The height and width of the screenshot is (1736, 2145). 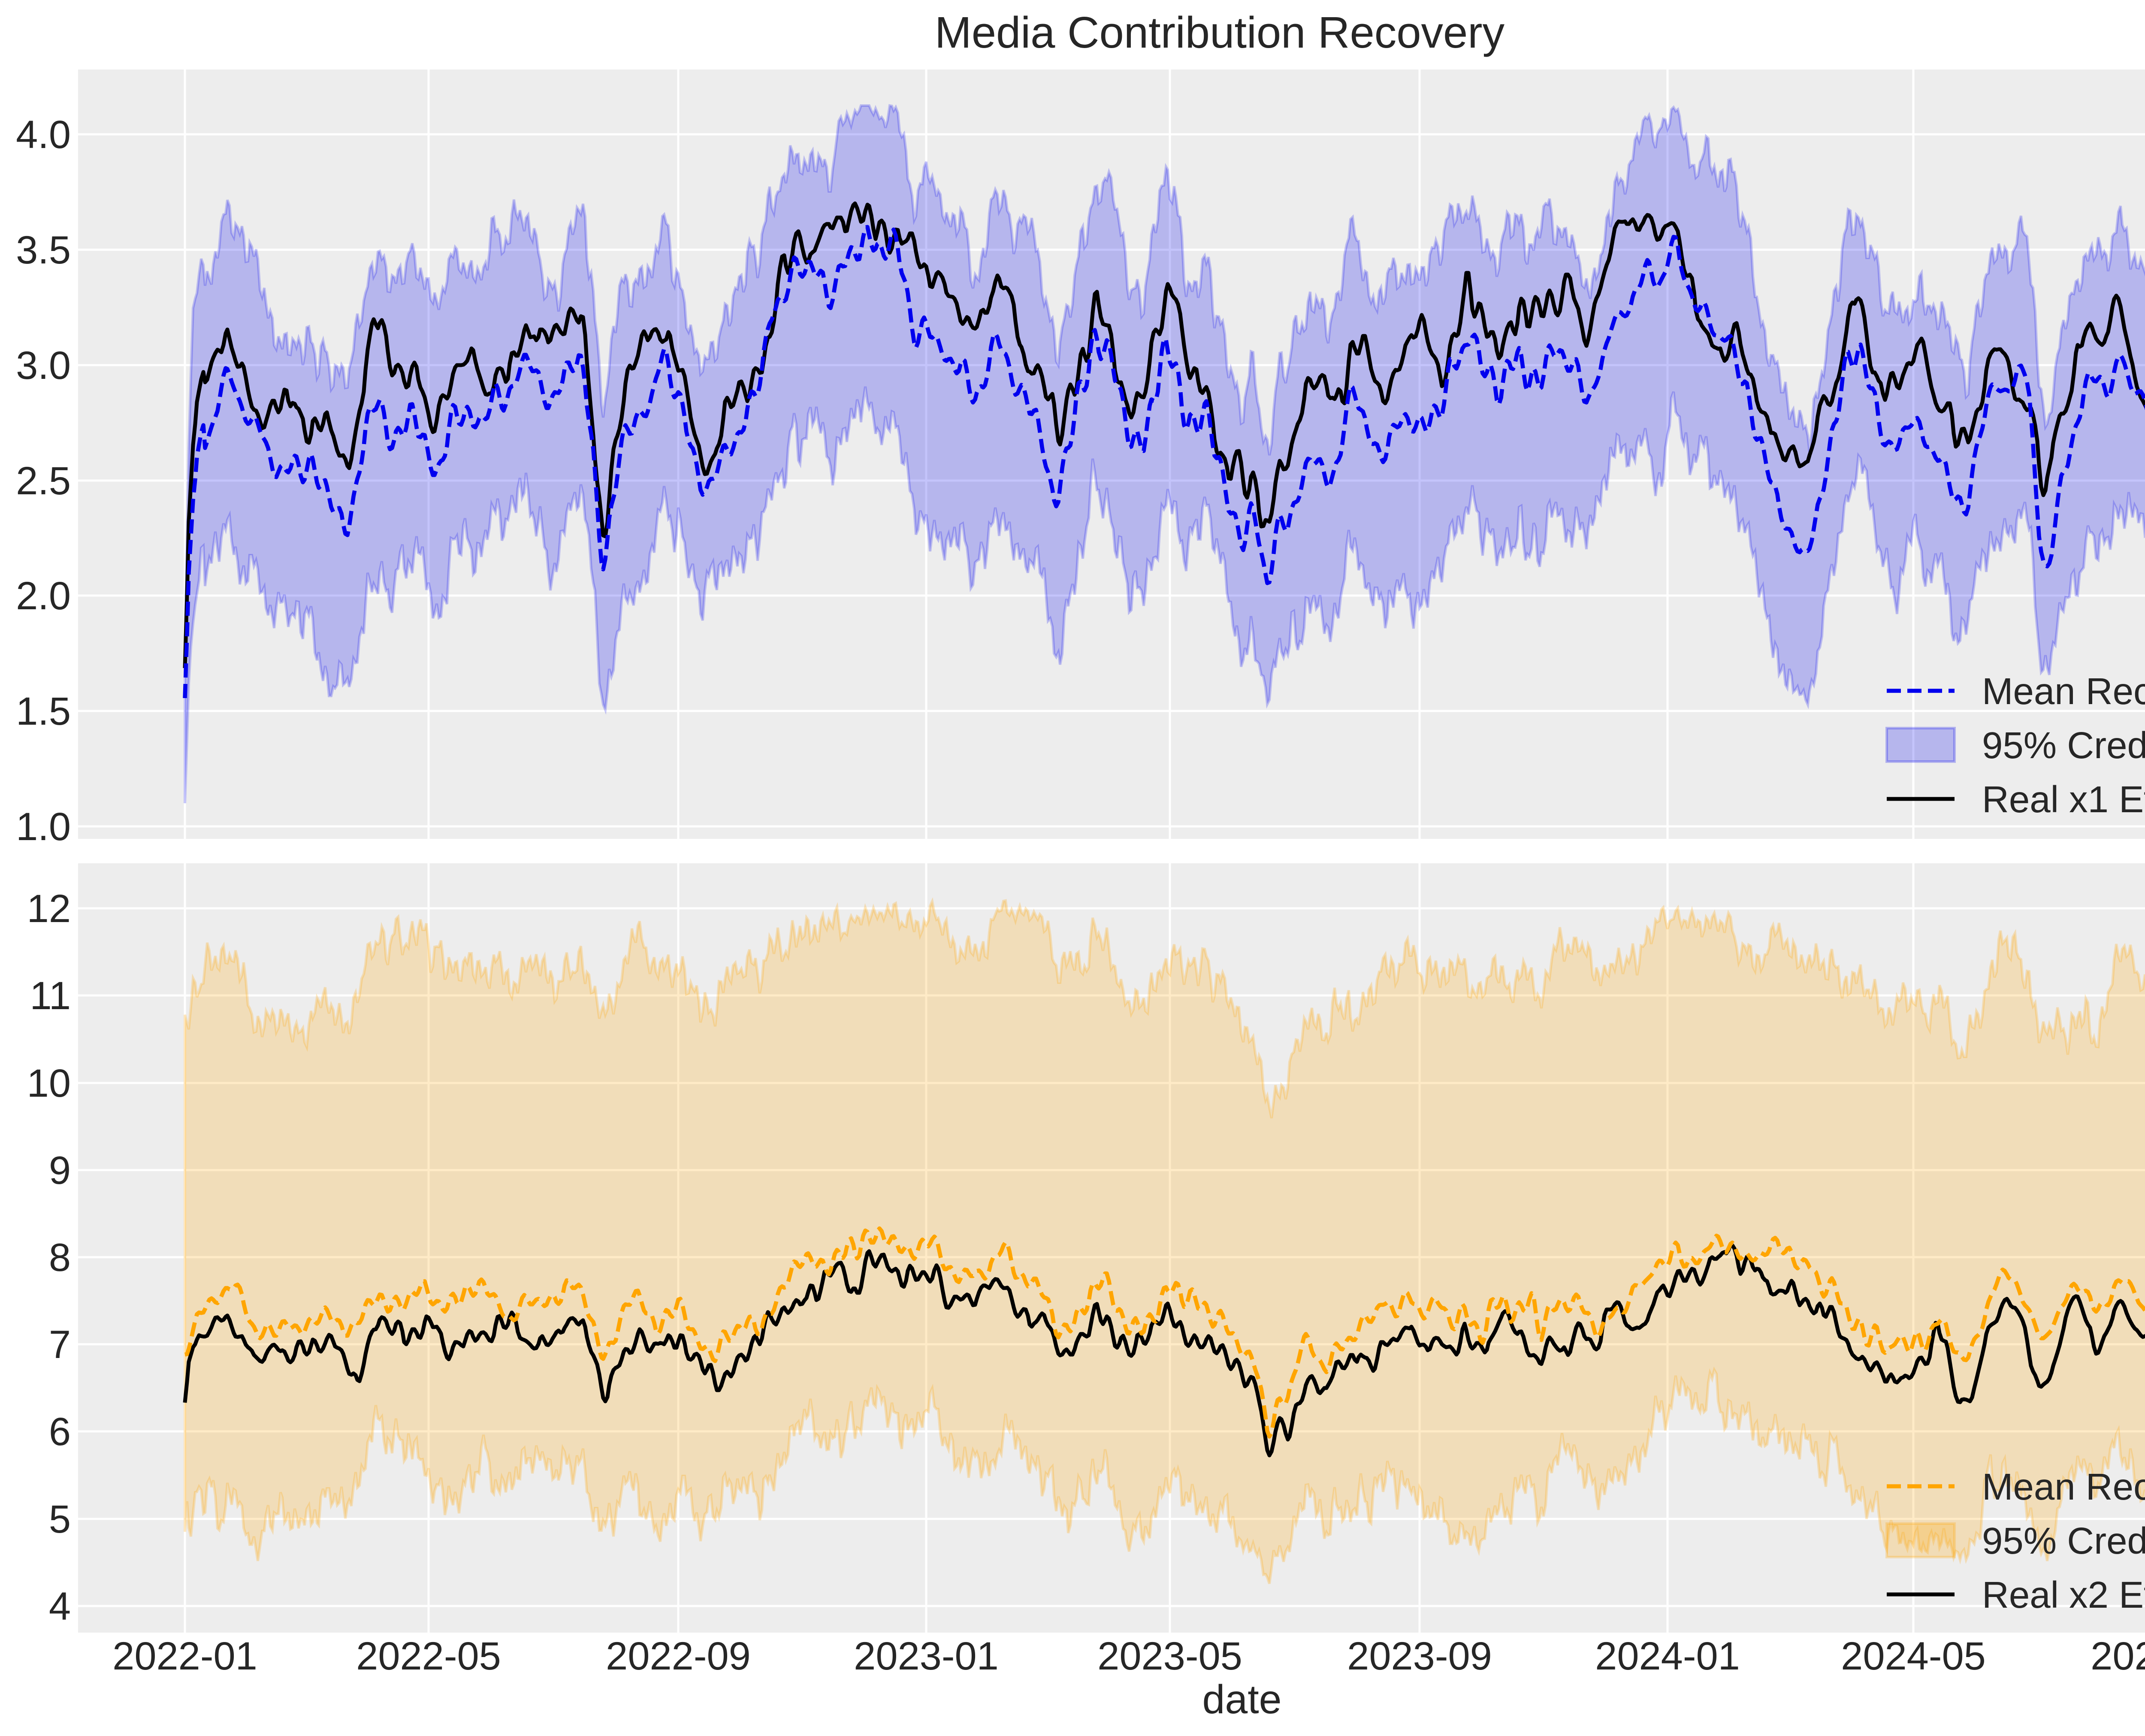 I want to click on svg-text: 10, so click(x=49, y=1083).